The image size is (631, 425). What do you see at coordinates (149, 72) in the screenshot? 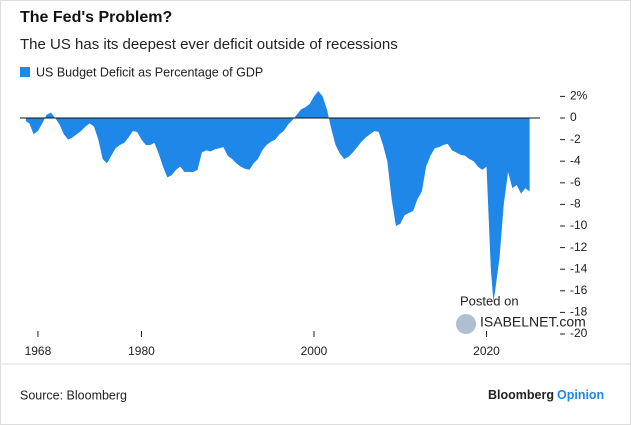
I see `legend-label: US Budget Deficit as Percentage of GDP` at bounding box center [149, 72].